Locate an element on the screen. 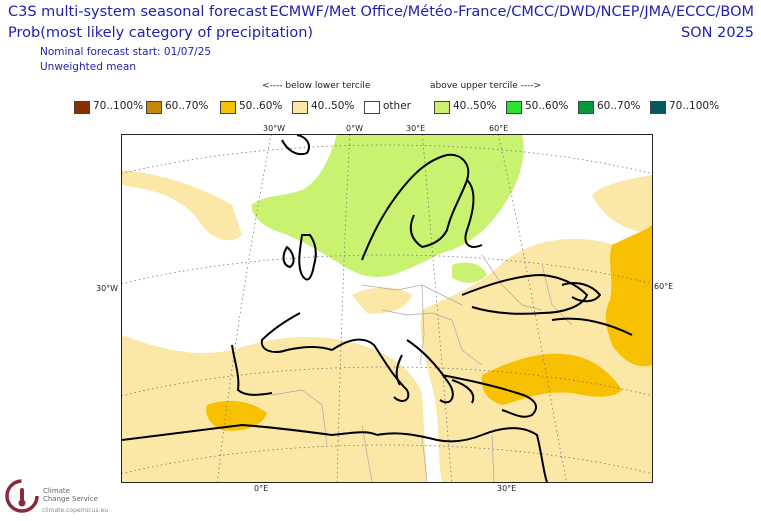 The width and height of the screenshot is (761, 521). map-title: C3S multi-system seasonal forecast is located at coordinates (138, 12).